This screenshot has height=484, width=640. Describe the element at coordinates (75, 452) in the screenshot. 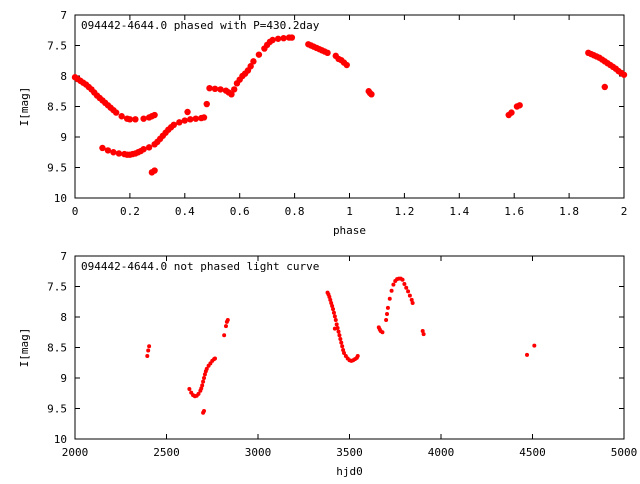

I see `panel-2-x-tick-label: 2000` at that location.